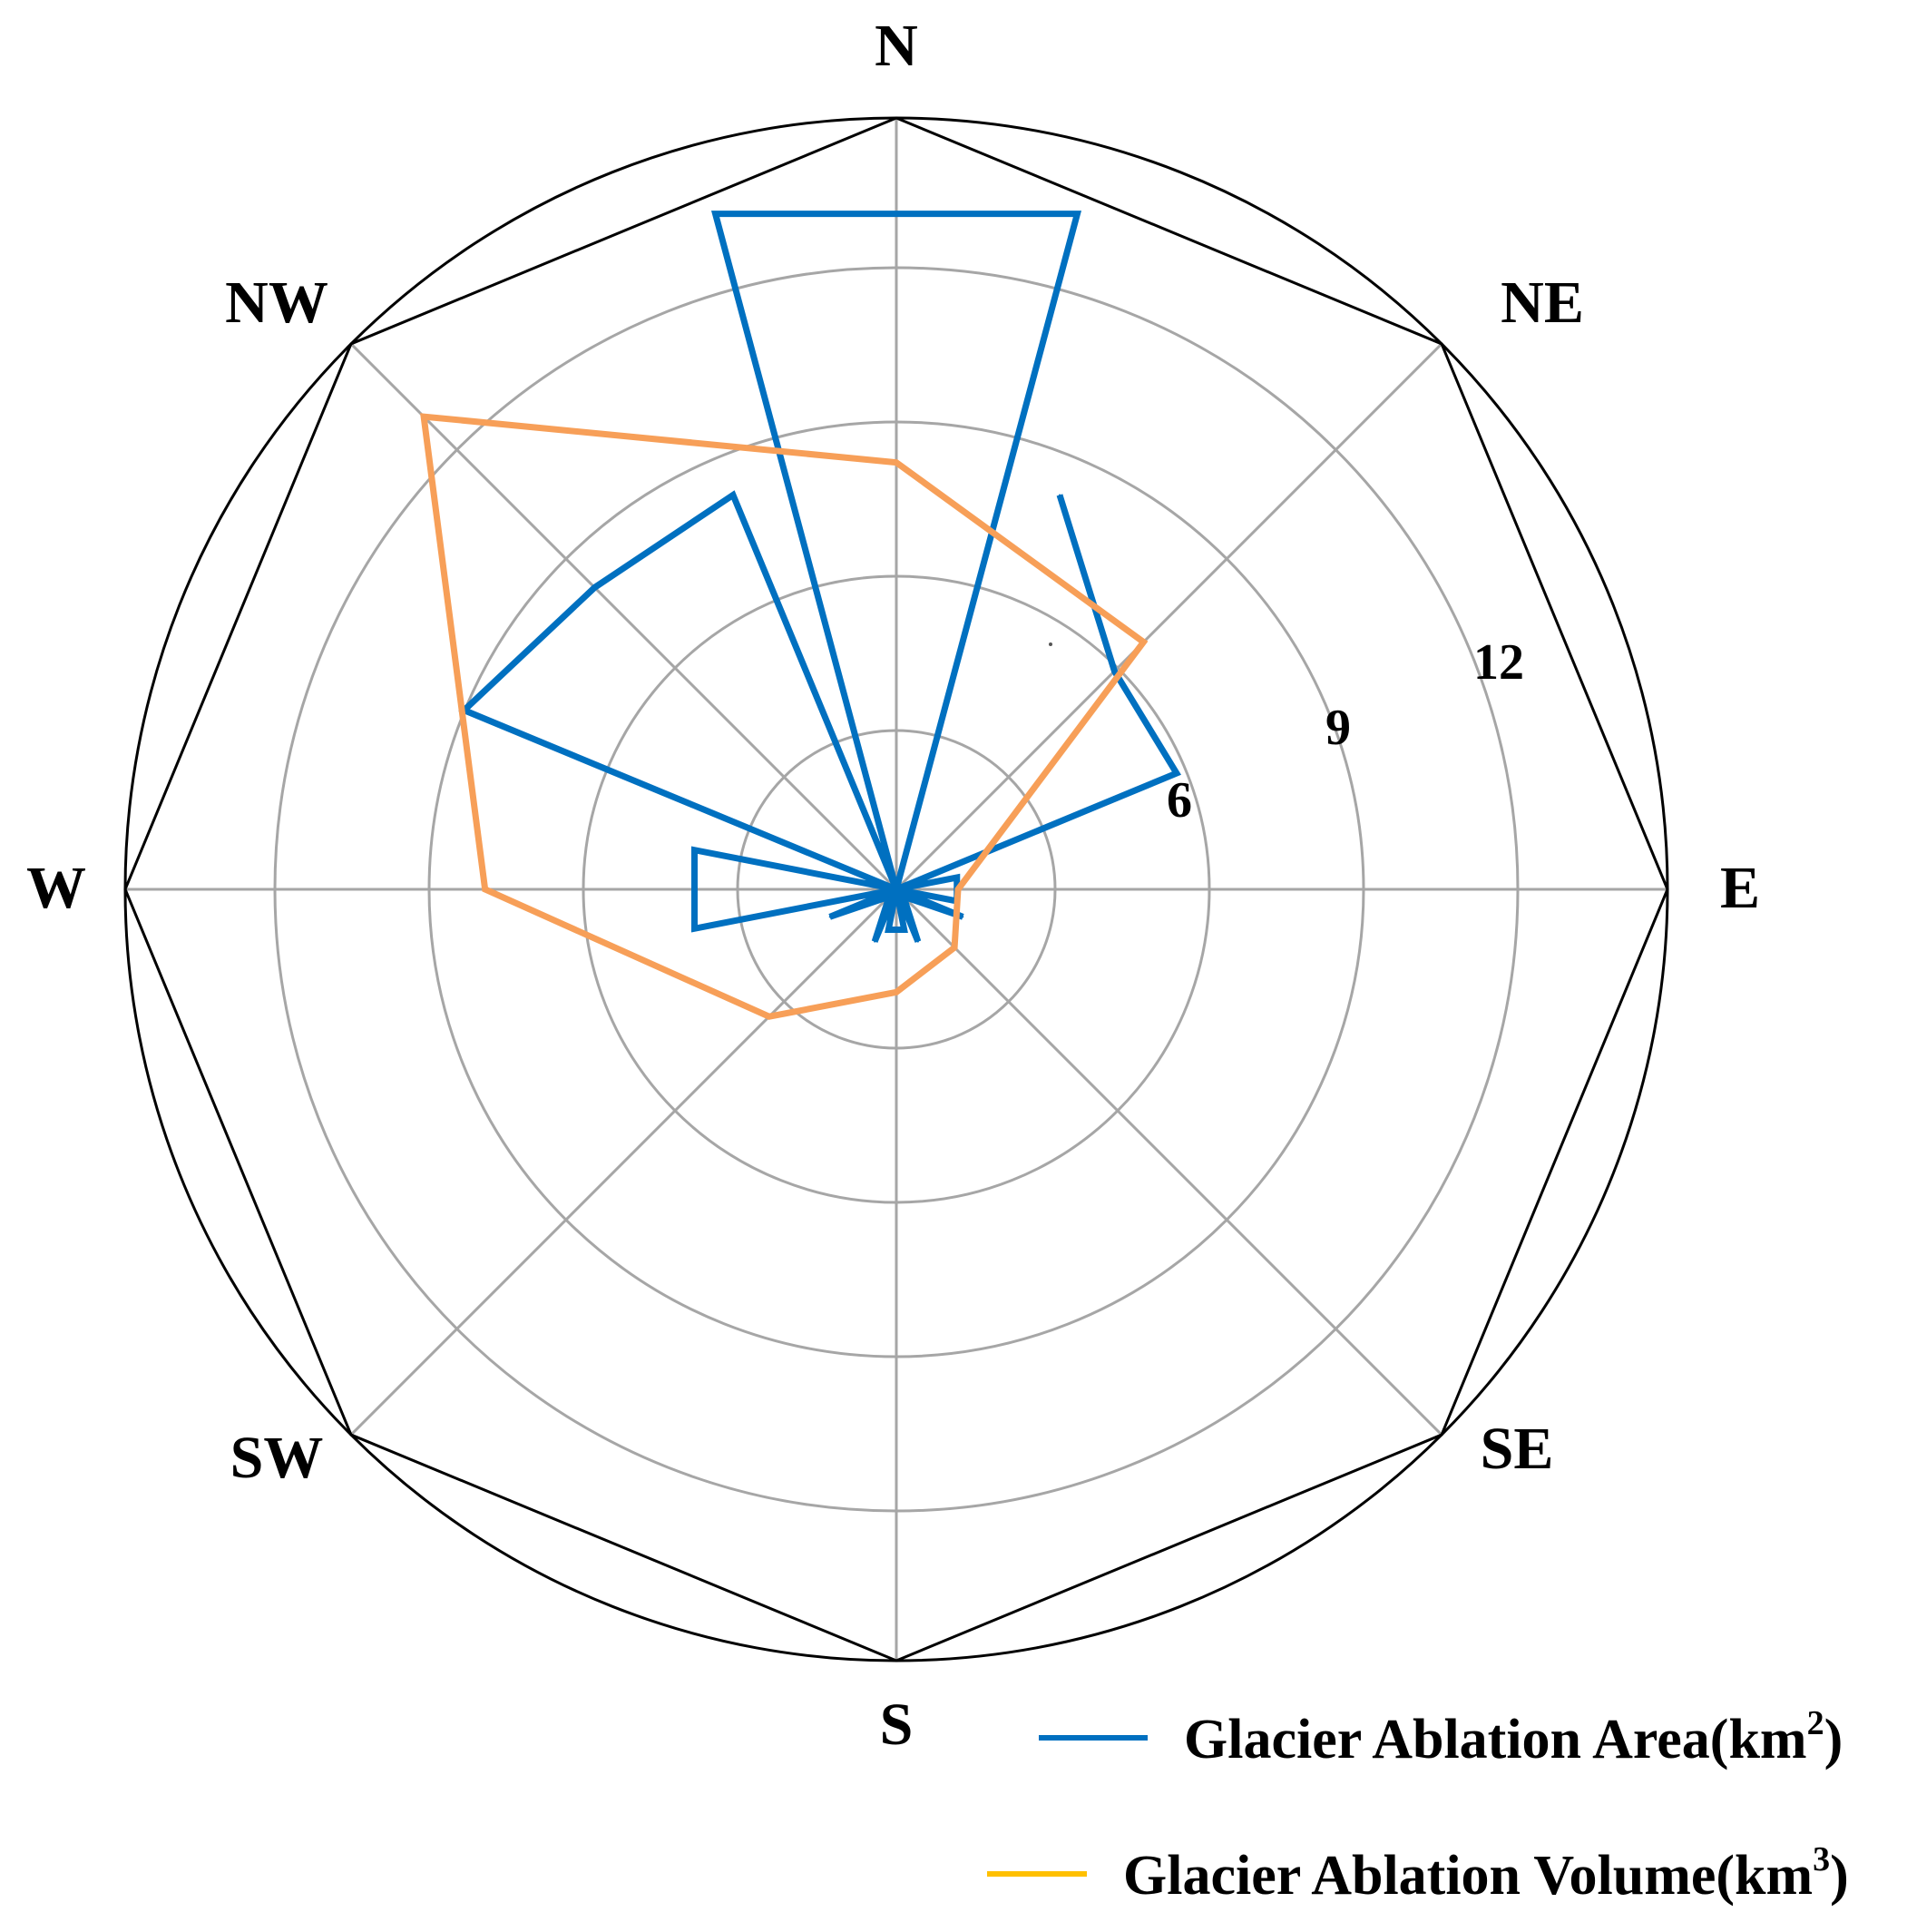 Image resolution: width=1907 pixels, height=1932 pixels. I want to click on legend-label-1: Glacier Ablation Area(km2), so click(1513, 1737).